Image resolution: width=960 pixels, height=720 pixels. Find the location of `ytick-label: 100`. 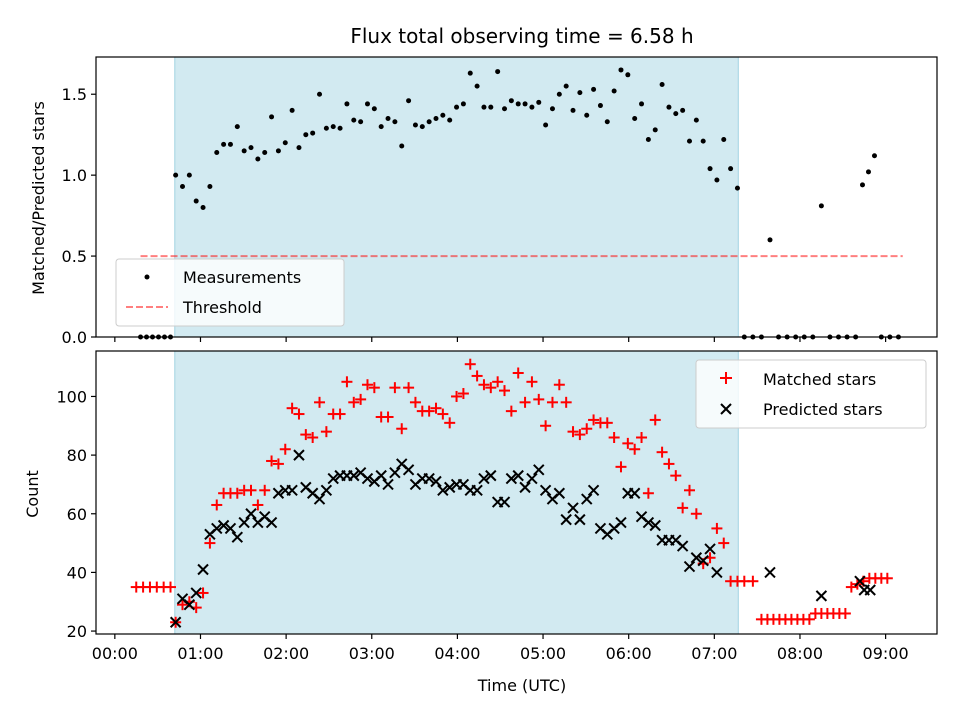

ytick-label: 100 is located at coordinates (71, 396).